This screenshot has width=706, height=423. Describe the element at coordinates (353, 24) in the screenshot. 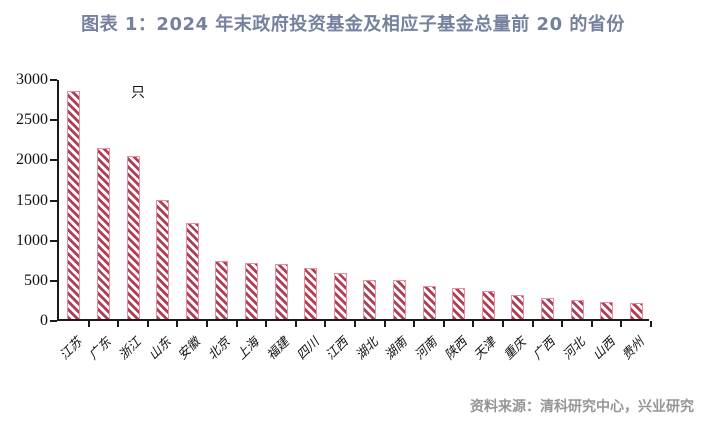

I see `chart-title: 图表 1：2024 年末政府投资基金及相应子基金总量前 20 的省份` at that location.